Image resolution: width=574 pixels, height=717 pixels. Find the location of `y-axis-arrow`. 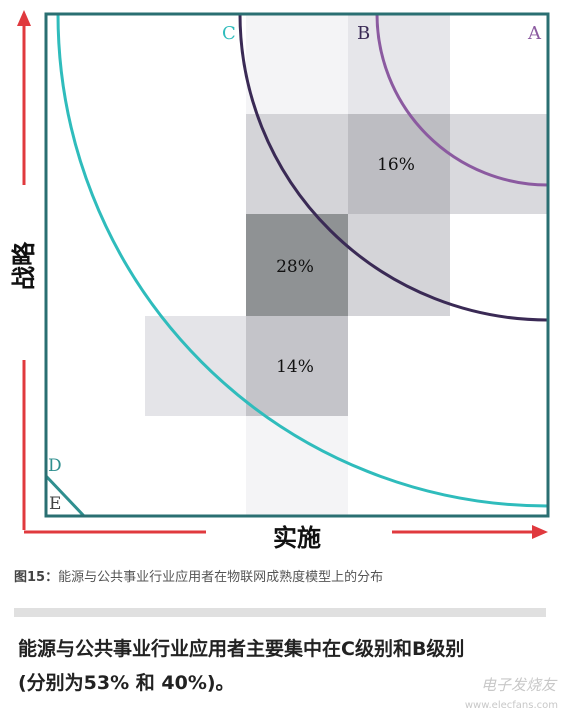

y-axis-arrow is located at coordinates (24, 270).